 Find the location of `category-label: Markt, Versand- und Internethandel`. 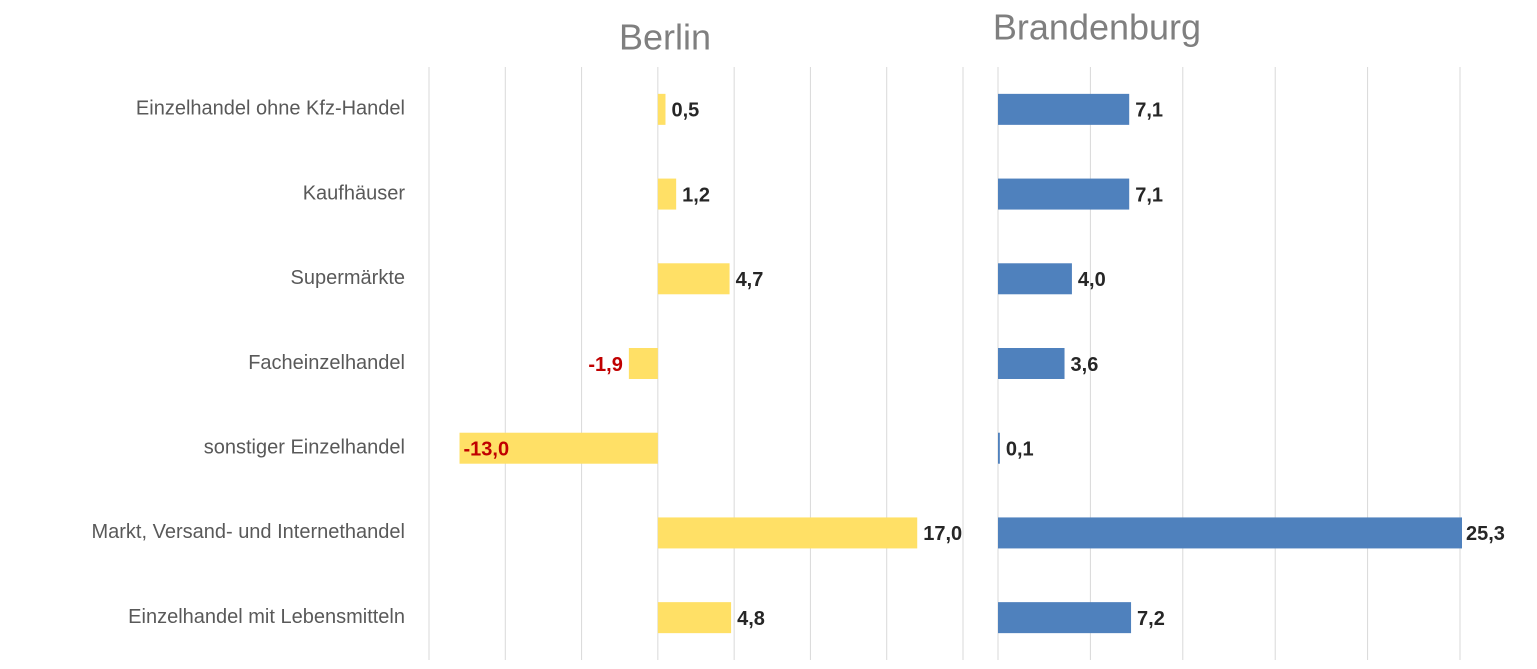

category-label: Markt, Versand- und Internethandel is located at coordinates (248, 532).